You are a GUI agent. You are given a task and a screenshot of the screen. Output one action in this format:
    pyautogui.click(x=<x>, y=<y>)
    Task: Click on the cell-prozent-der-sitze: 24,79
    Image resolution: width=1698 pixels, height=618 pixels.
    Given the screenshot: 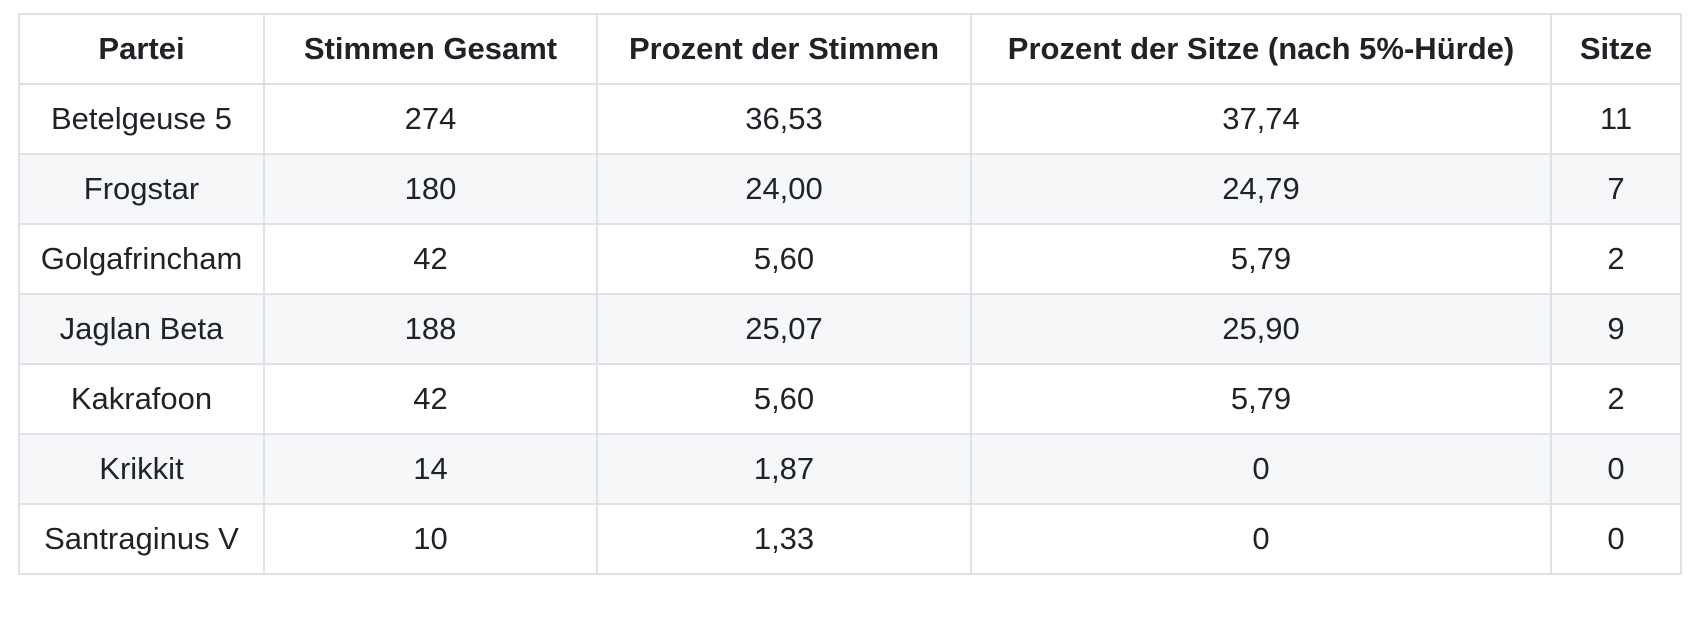 What is the action you would take?
    pyautogui.click(x=1261, y=189)
    